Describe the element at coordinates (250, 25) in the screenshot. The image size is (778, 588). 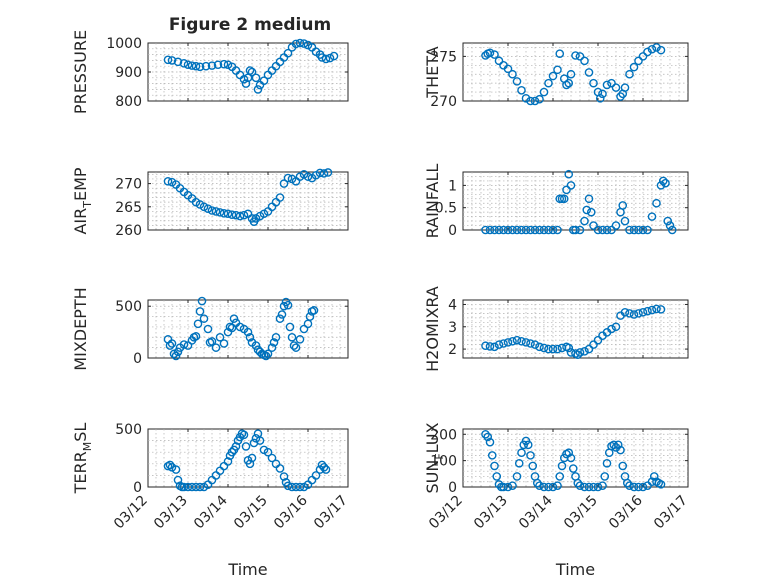
I see `figure-title: Figure 2 medium` at that location.